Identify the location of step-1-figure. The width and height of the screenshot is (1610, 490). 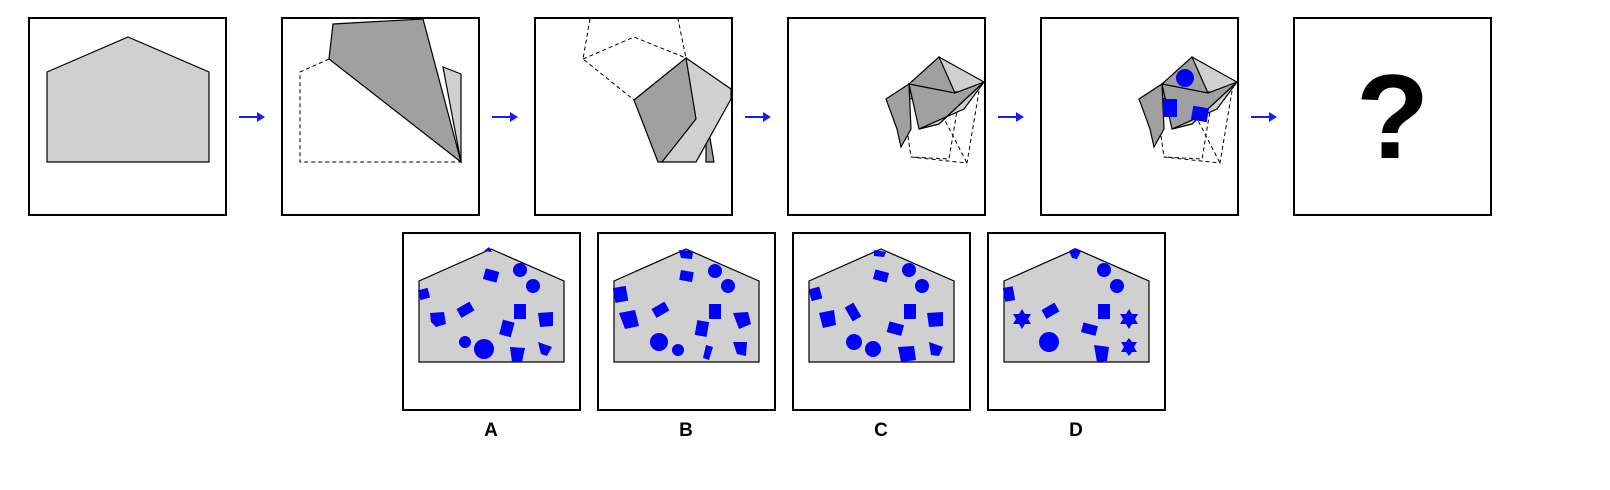
(128, 99).